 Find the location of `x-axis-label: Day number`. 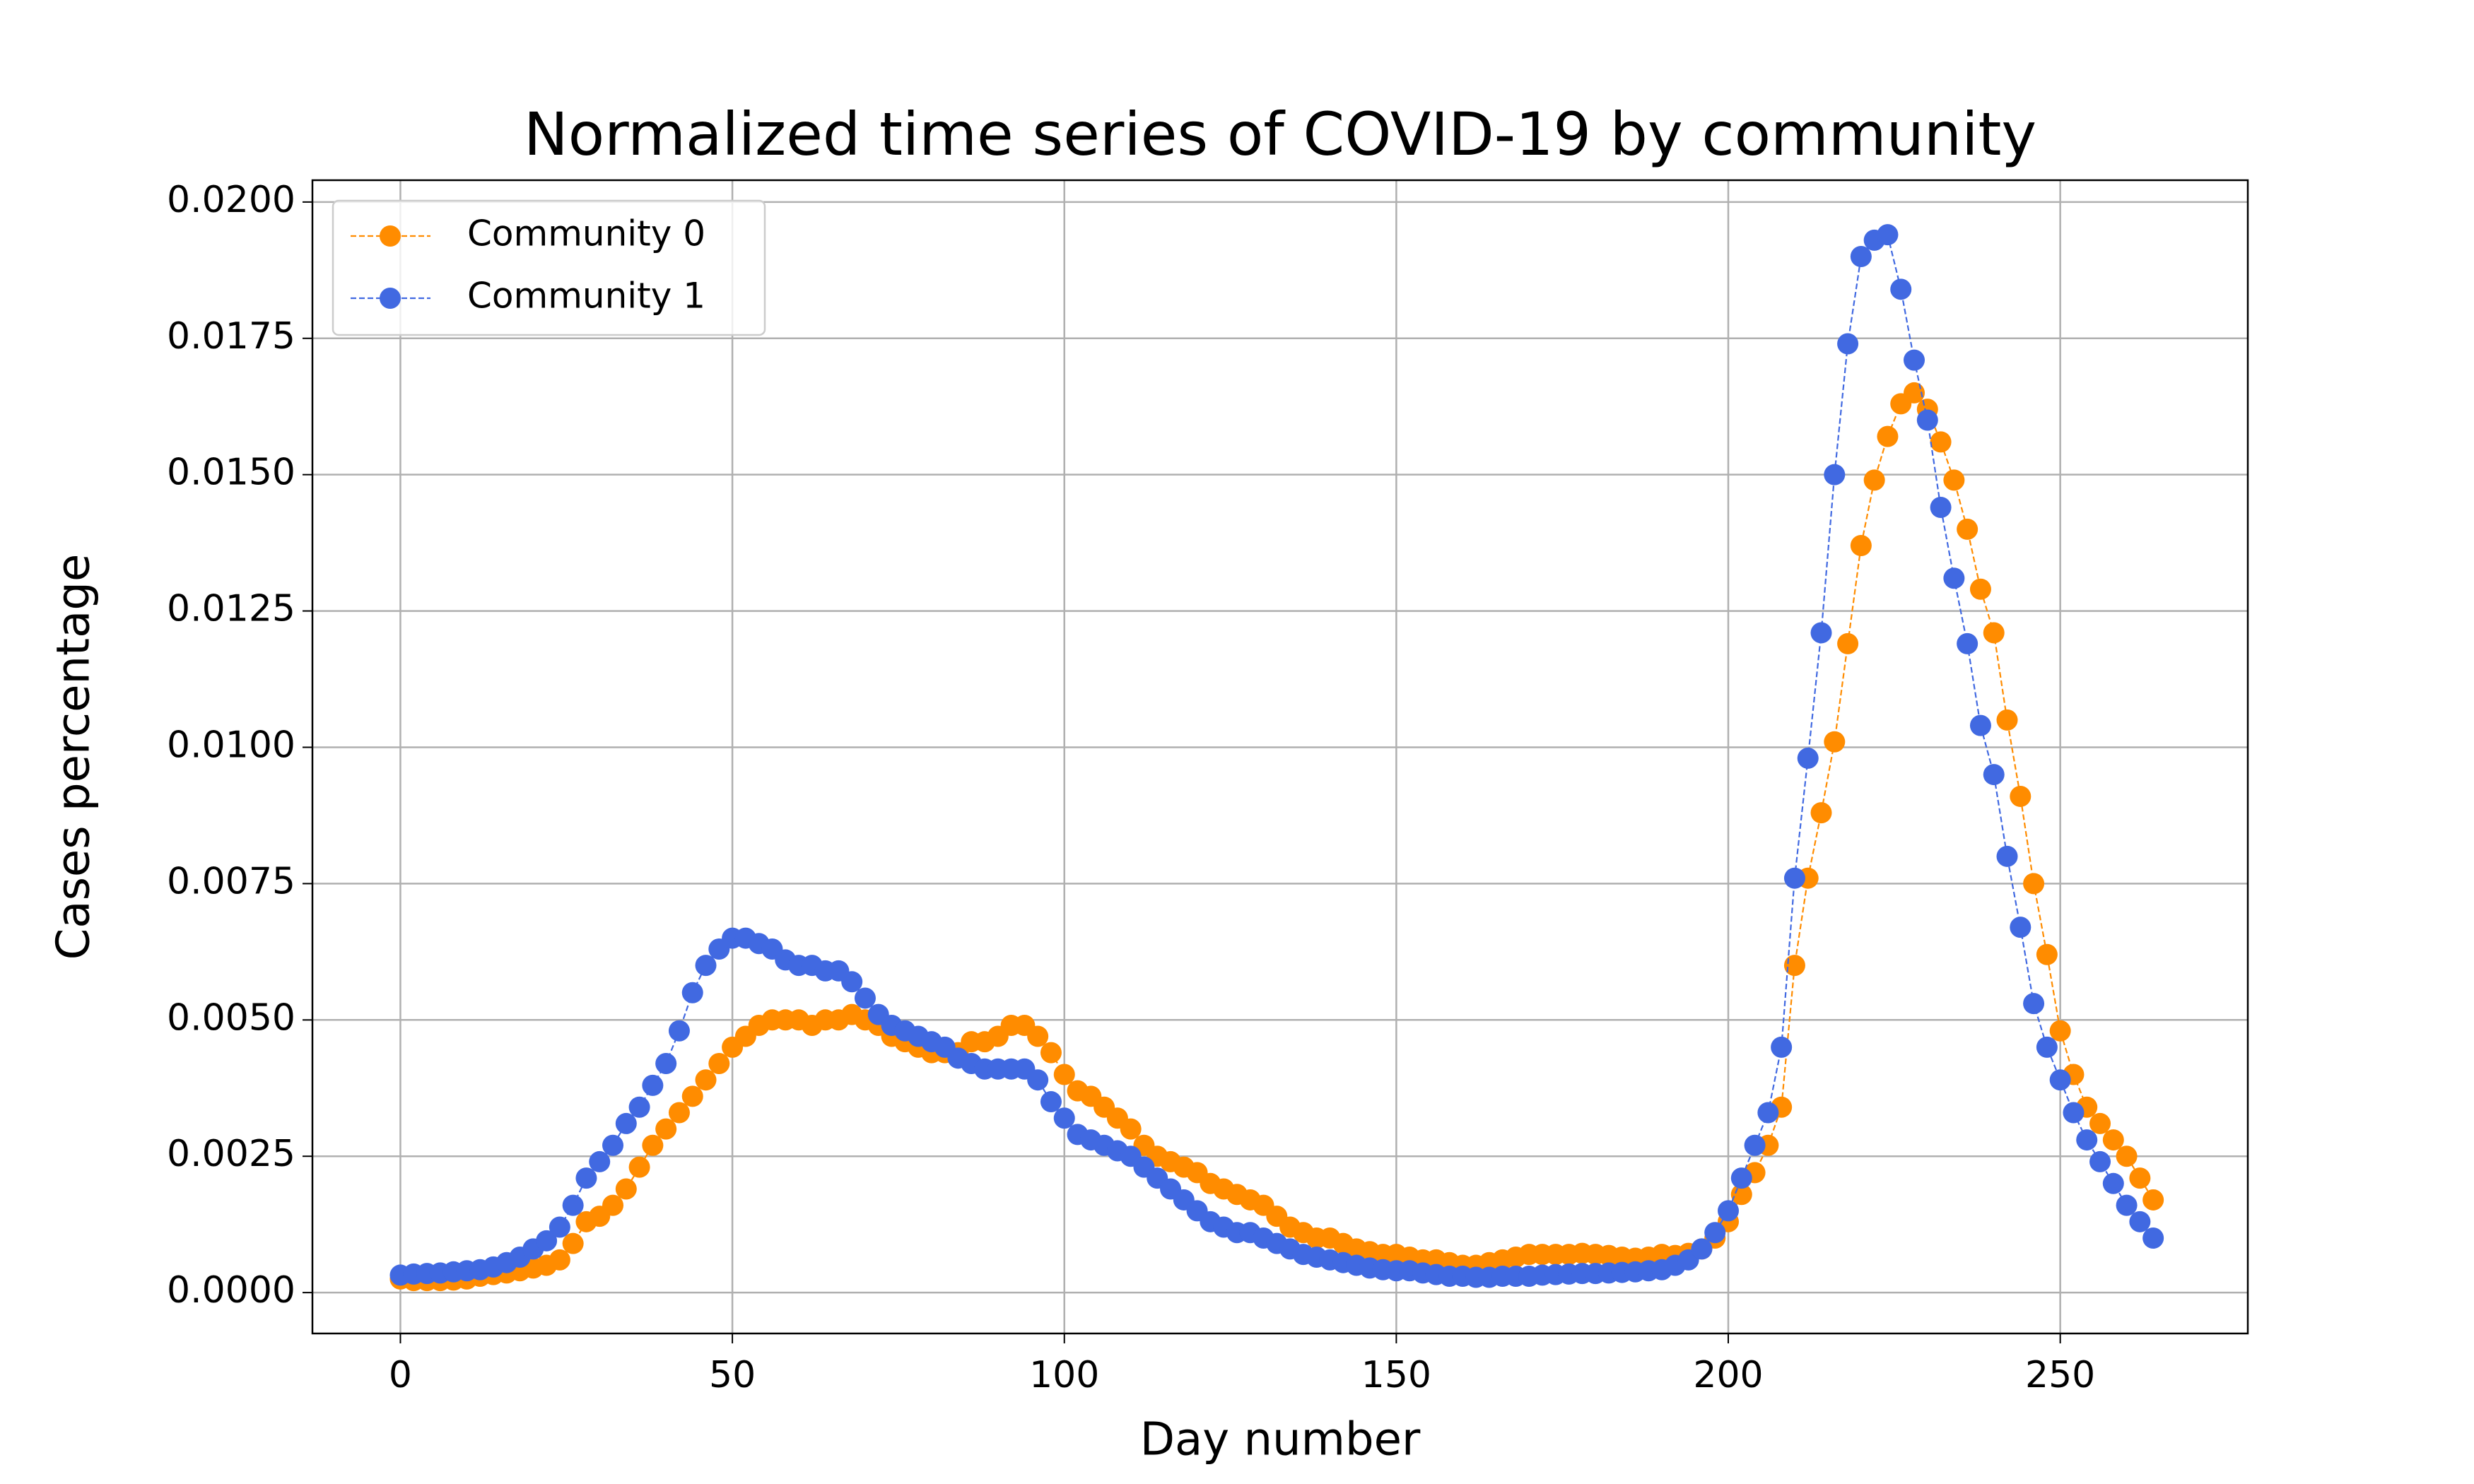

x-axis-label: Day number is located at coordinates (1280, 1440).